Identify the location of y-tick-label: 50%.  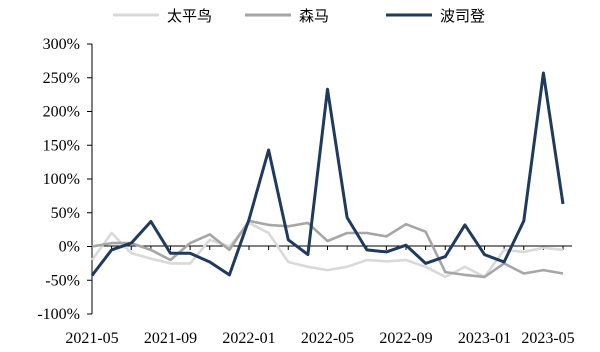
(65, 213).